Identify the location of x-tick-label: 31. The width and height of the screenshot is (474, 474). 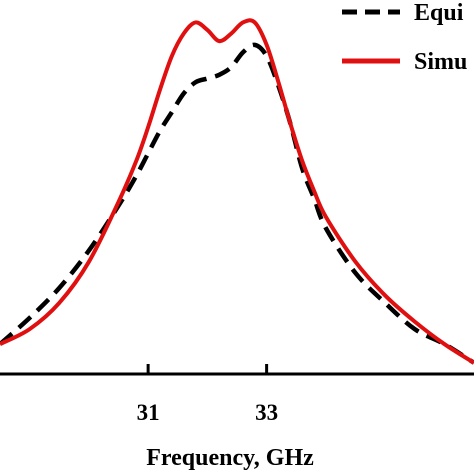
(148, 412).